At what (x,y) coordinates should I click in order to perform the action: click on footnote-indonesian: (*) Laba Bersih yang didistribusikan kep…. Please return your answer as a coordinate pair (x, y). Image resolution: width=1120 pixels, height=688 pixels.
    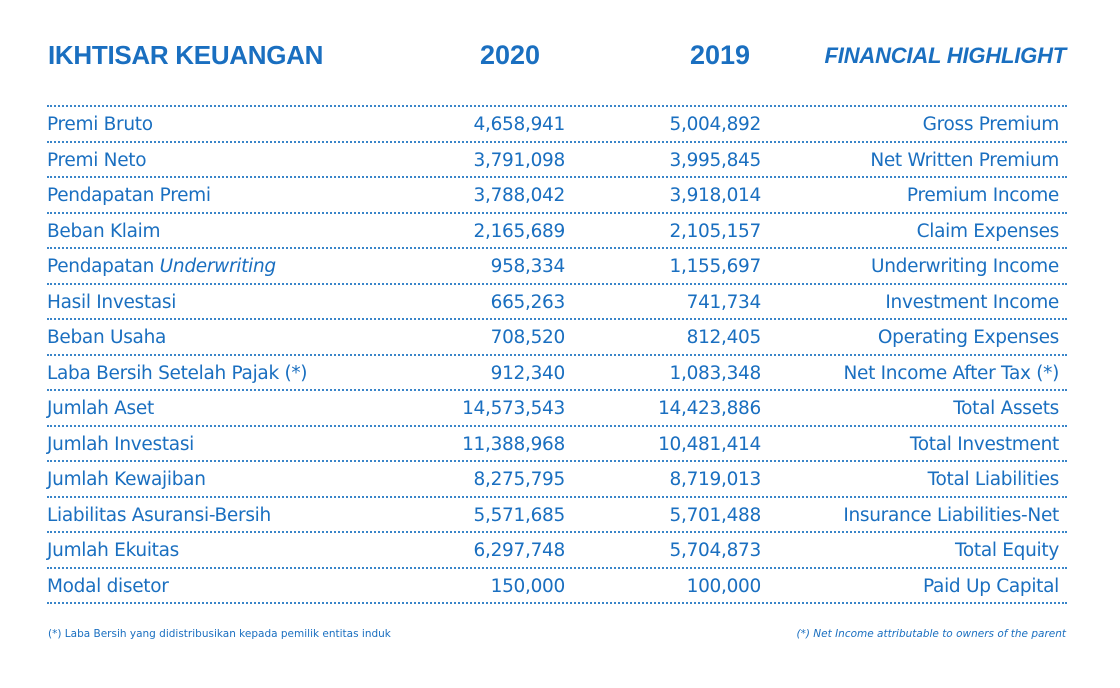
    Looking at the image, I should click on (219, 634).